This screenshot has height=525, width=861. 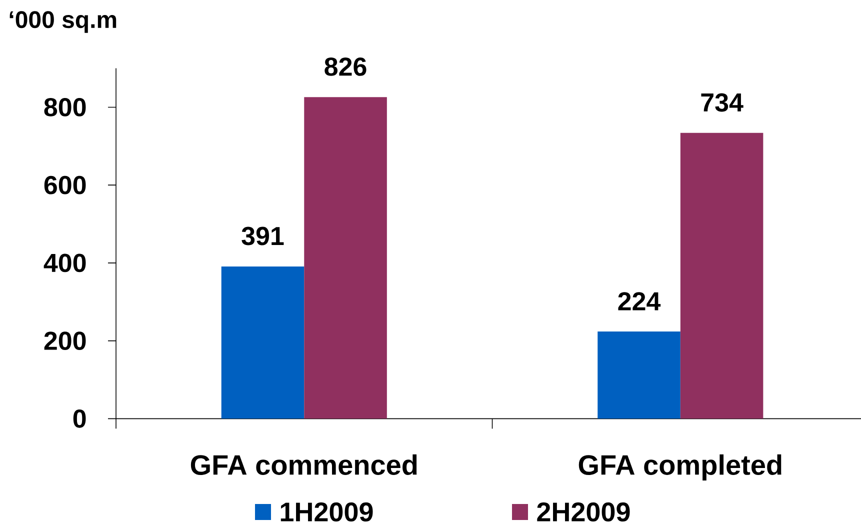 What do you see at coordinates (65, 341) in the screenshot?
I see `y-tick-label: 200` at bounding box center [65, 341].